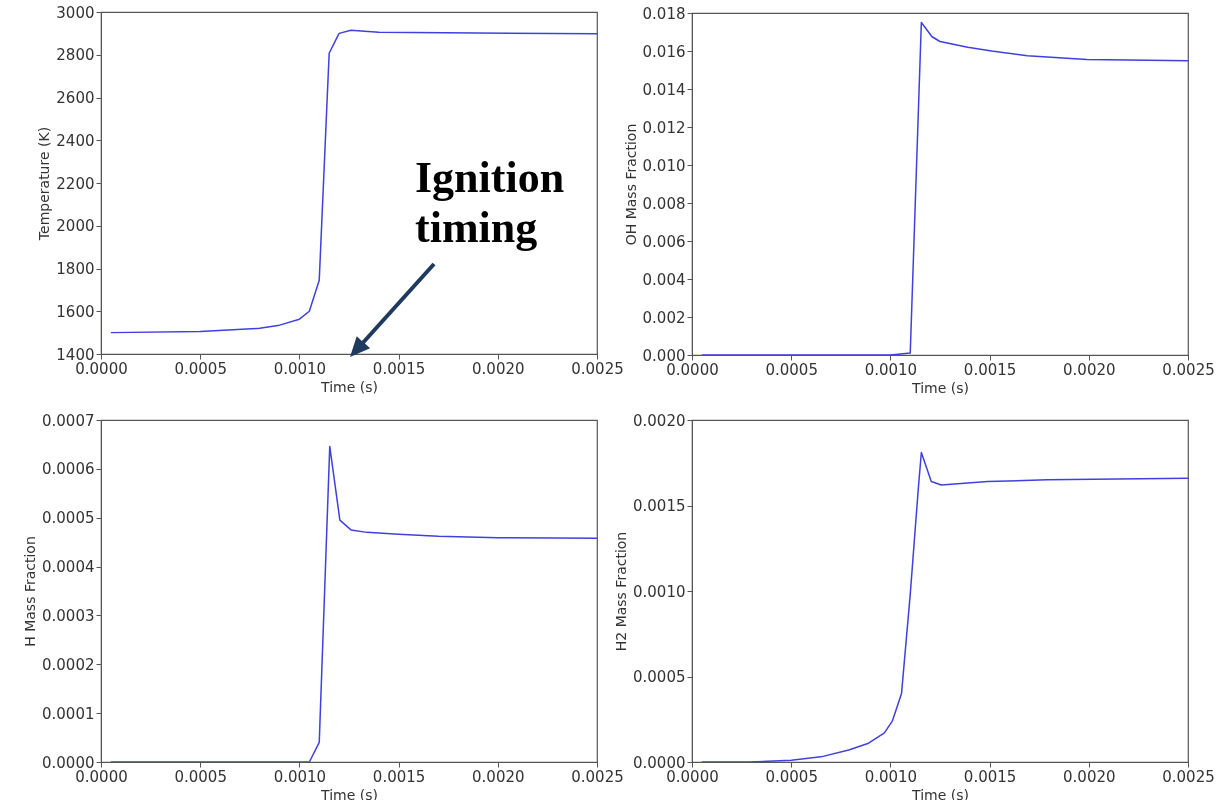 Image resolution: width=1226 pixels, height=800 pixels. I want to click on y-tick-label: 0.0015, so click(659, 506).